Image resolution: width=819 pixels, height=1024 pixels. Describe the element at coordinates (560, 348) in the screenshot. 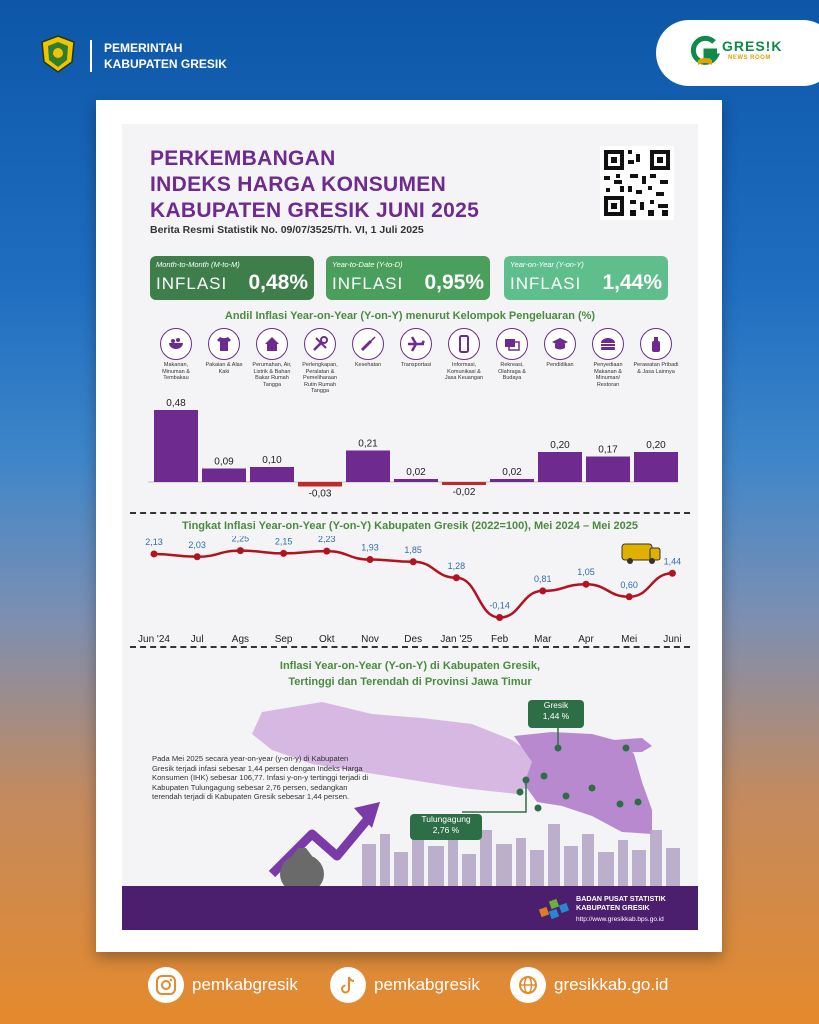

I see `category-item: Pendidikan` at that location.